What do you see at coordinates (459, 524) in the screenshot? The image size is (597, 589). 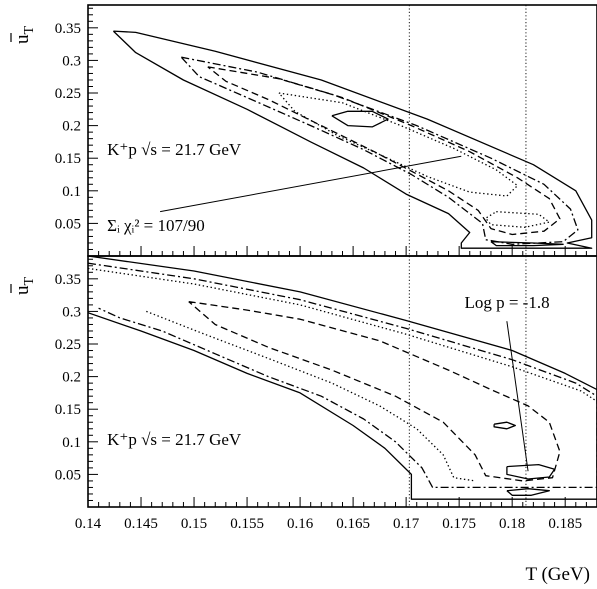 I see `bottom-x-tick-label: 0.175` at bounding box center [459, 524].